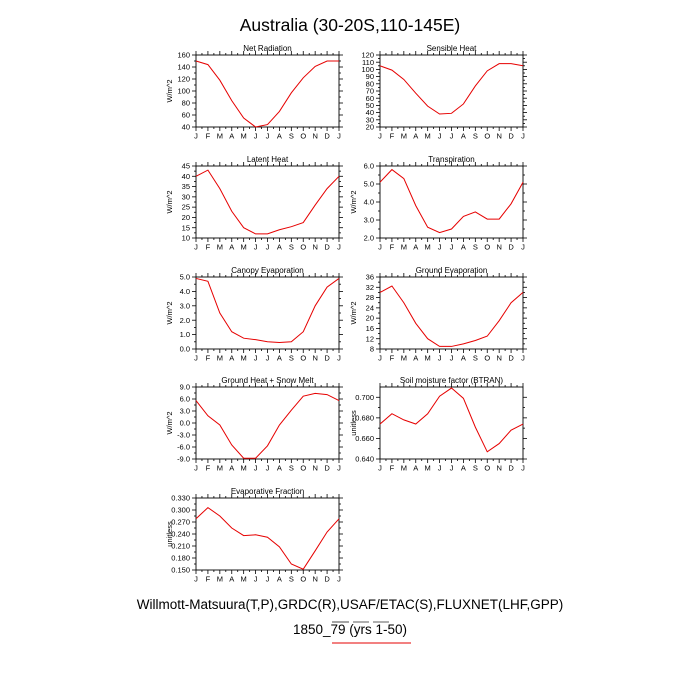 This screenshot has height=700, width=700. I want to click on y-tick-label: 24, so click(370, 307).